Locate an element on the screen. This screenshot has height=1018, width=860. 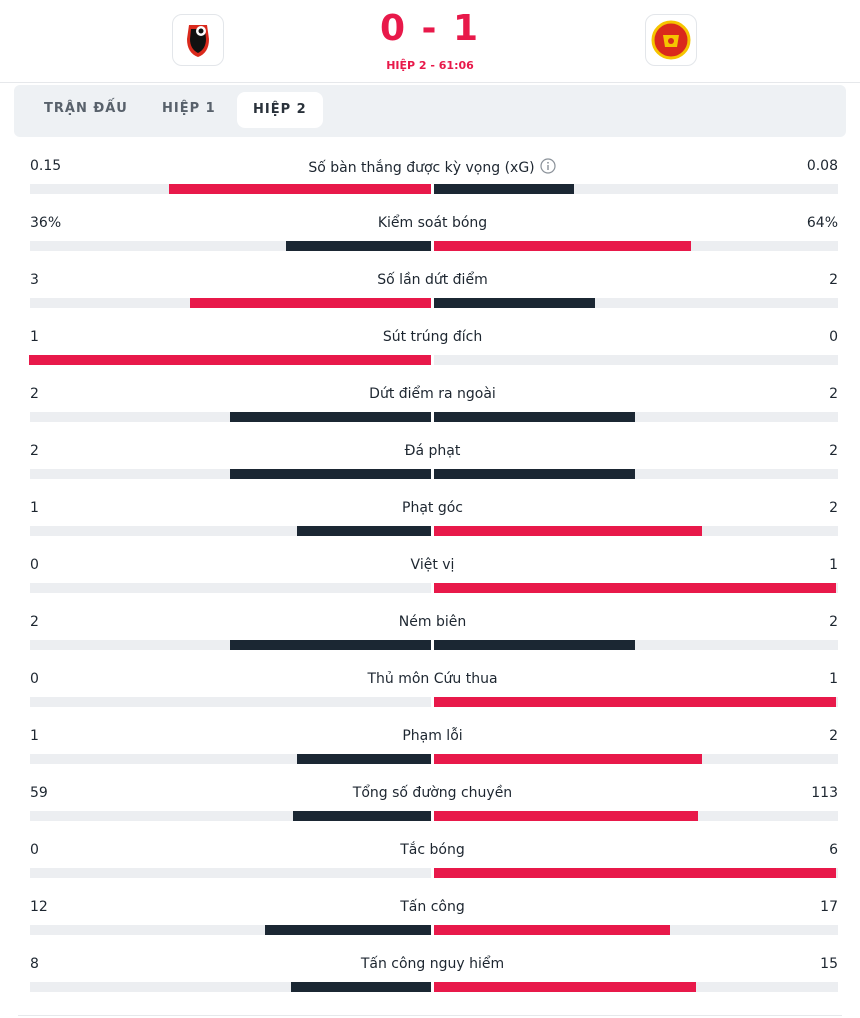
stat-label: Tổng số đường chuyền is located at coordinates (432, 793).